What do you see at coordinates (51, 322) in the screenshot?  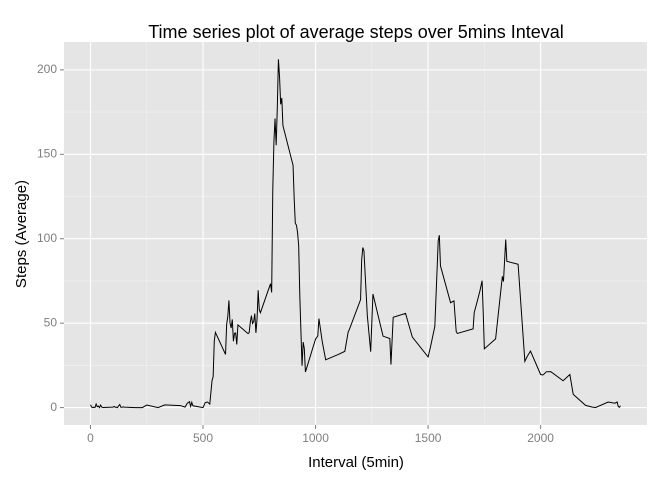 I see `y-tick-label: 50` at bounding box center [51, 322].